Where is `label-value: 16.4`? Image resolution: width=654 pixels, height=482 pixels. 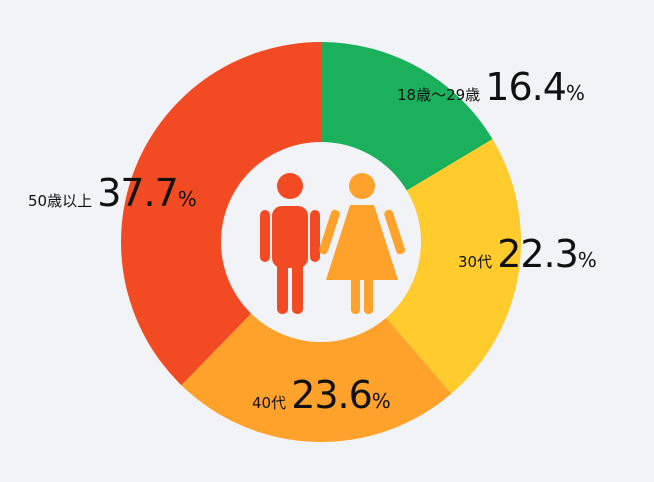
label-value: 16.4 is located at coordinates (526, 87).